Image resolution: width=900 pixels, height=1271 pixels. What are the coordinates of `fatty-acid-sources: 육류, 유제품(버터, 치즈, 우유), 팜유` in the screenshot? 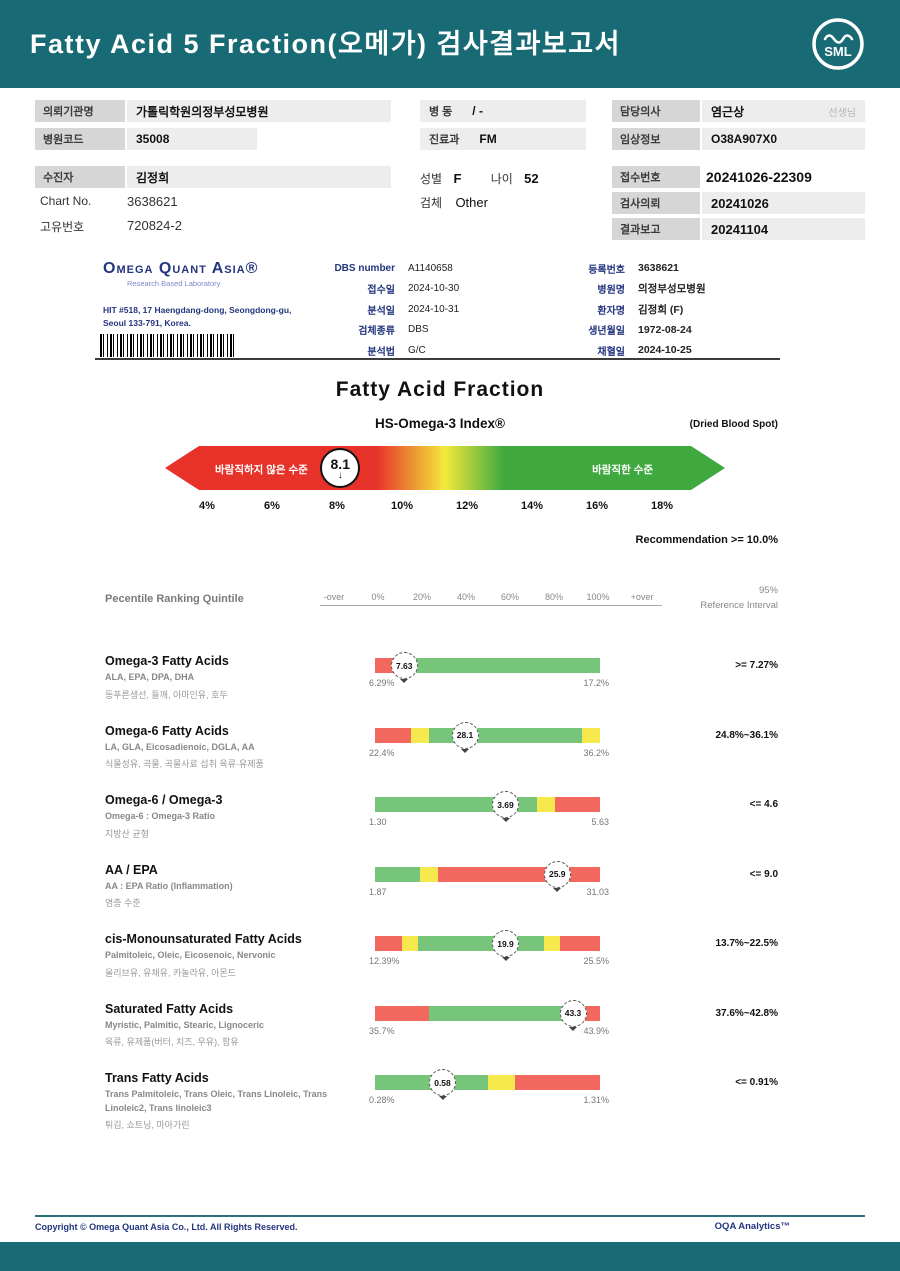 It's located at (172, 1042).